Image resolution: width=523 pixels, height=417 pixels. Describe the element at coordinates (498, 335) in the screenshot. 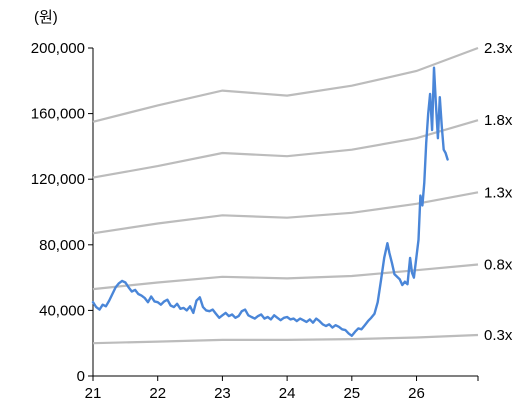

I see `band-label: 0.3x` at that location.